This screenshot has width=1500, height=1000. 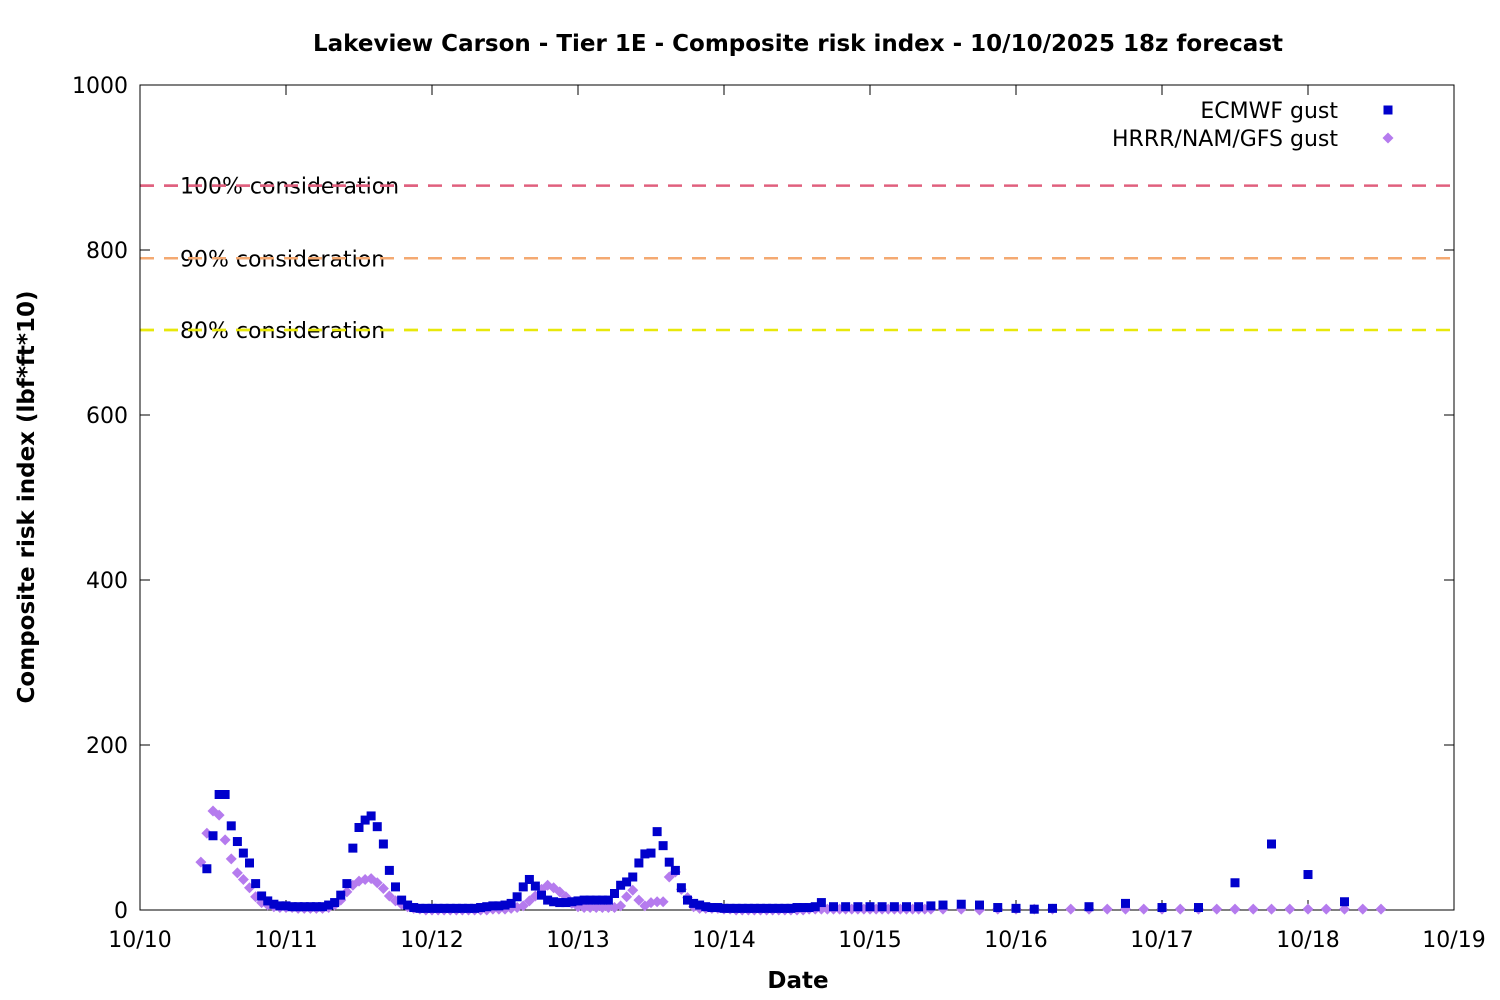 What do you see at coordinates (775, 852) in the screenshot?
I see `series-ecmwf-gust` at bounding box center [775, 852].